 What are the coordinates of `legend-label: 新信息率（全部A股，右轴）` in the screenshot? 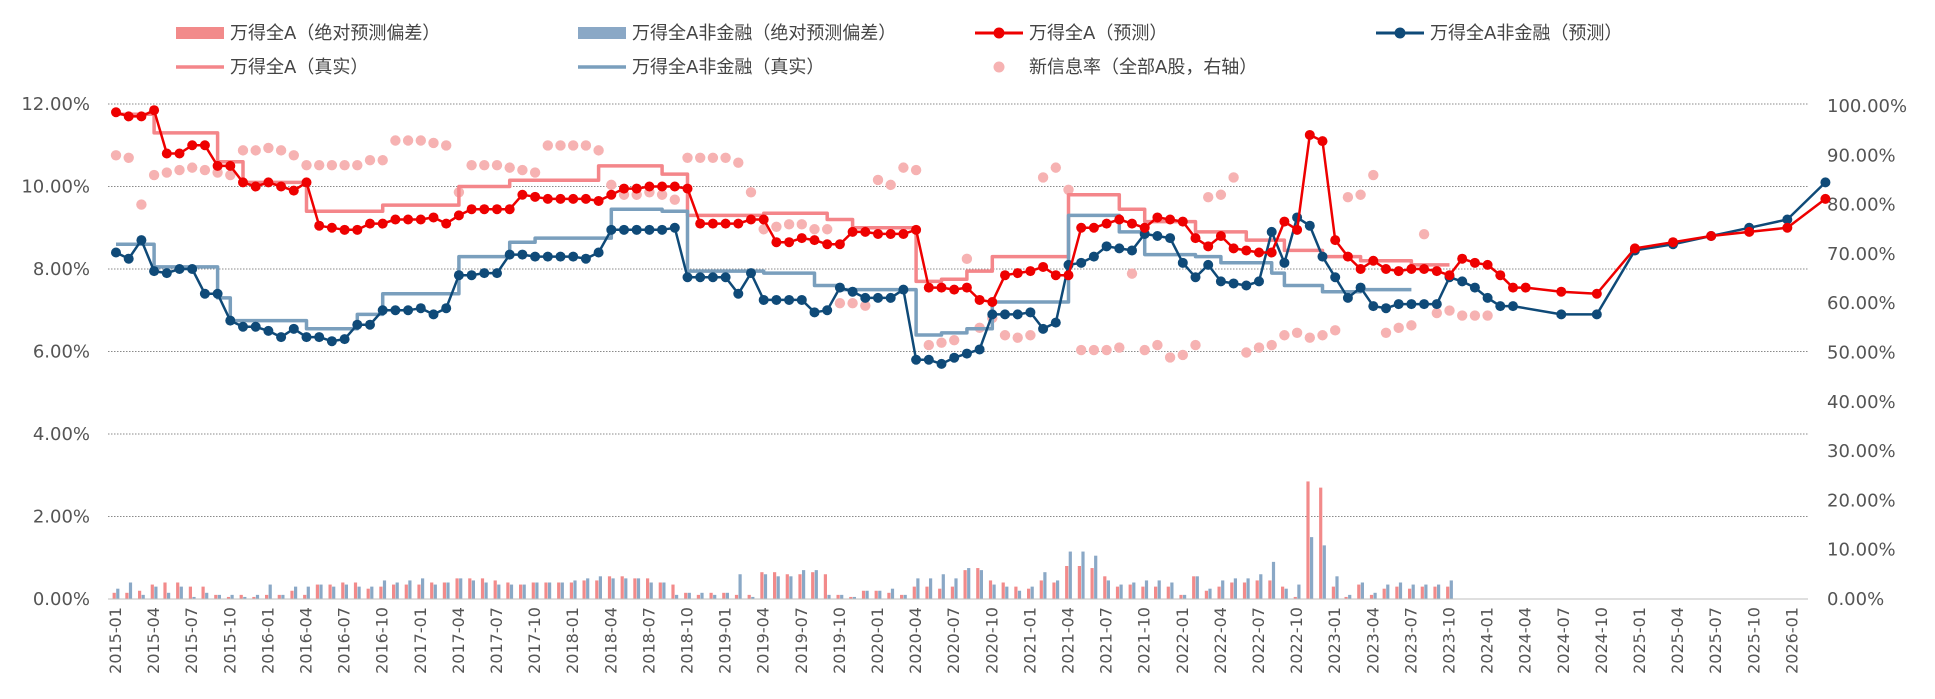 It's located at (1143, 67).